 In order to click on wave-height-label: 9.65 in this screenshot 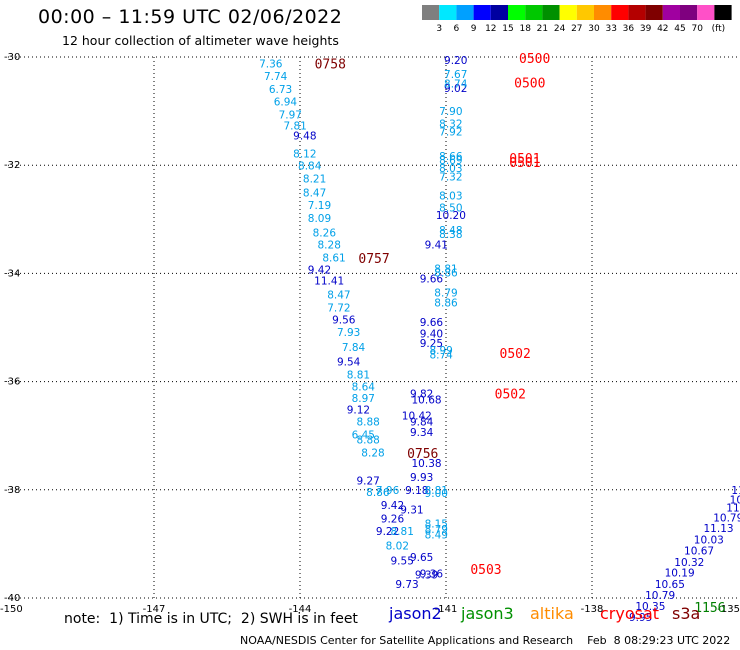, I will do `click(421, 558)`.